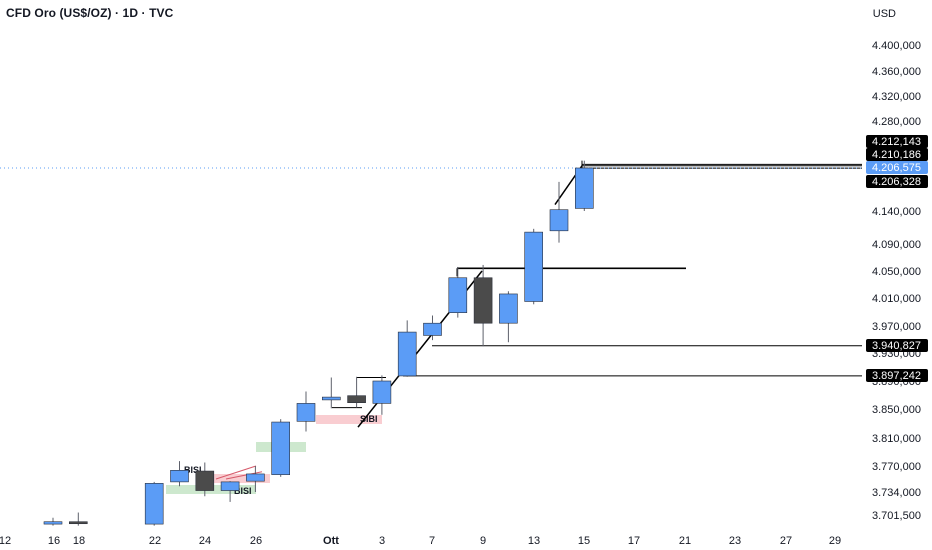  Describe the element at coordinates (896, 439) in the screenshot. I see `y-tick-label: 3.810,000` at that location.